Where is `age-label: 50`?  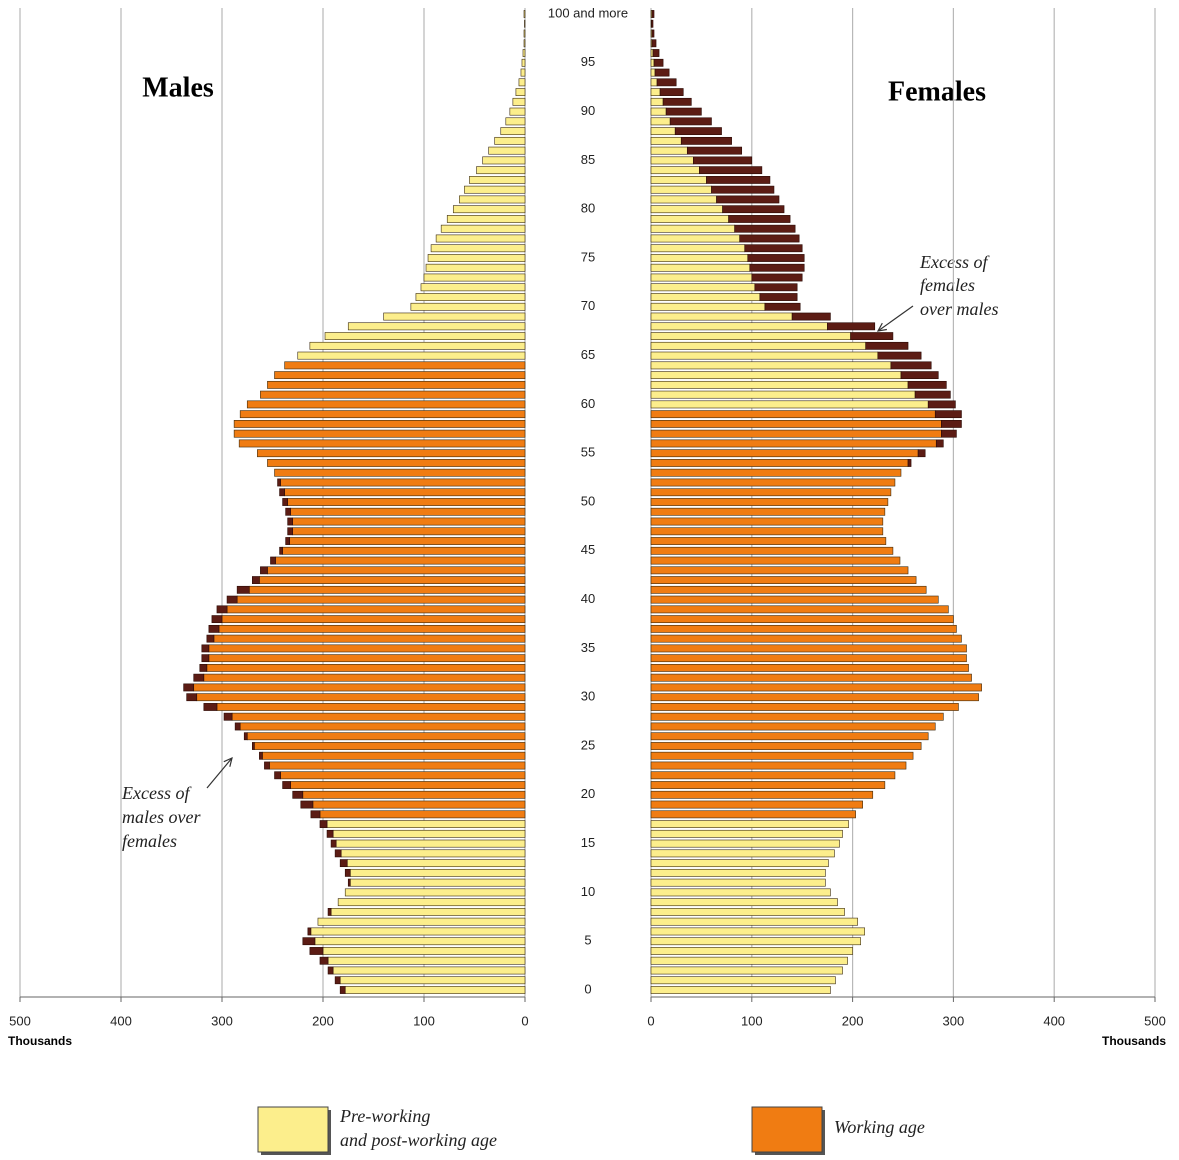
age-label: 50 is located at coordinates (588, 500).